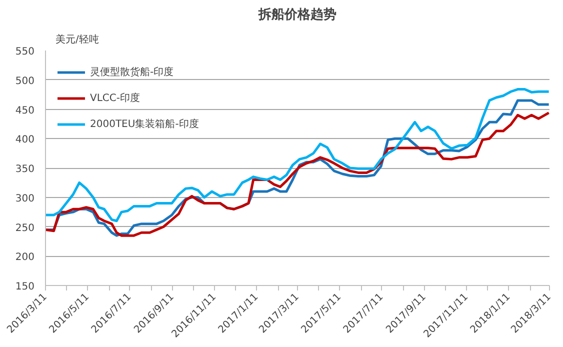  I want to click on y-tick-label: 350, so click(25, 169).